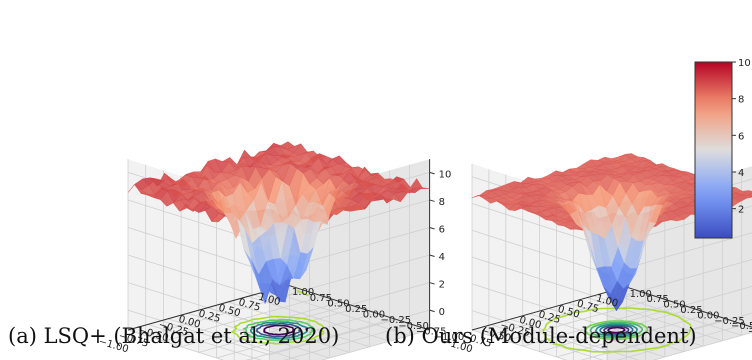  I want to click on colorbar: 2 4 6 8 10, so click(722, 148).